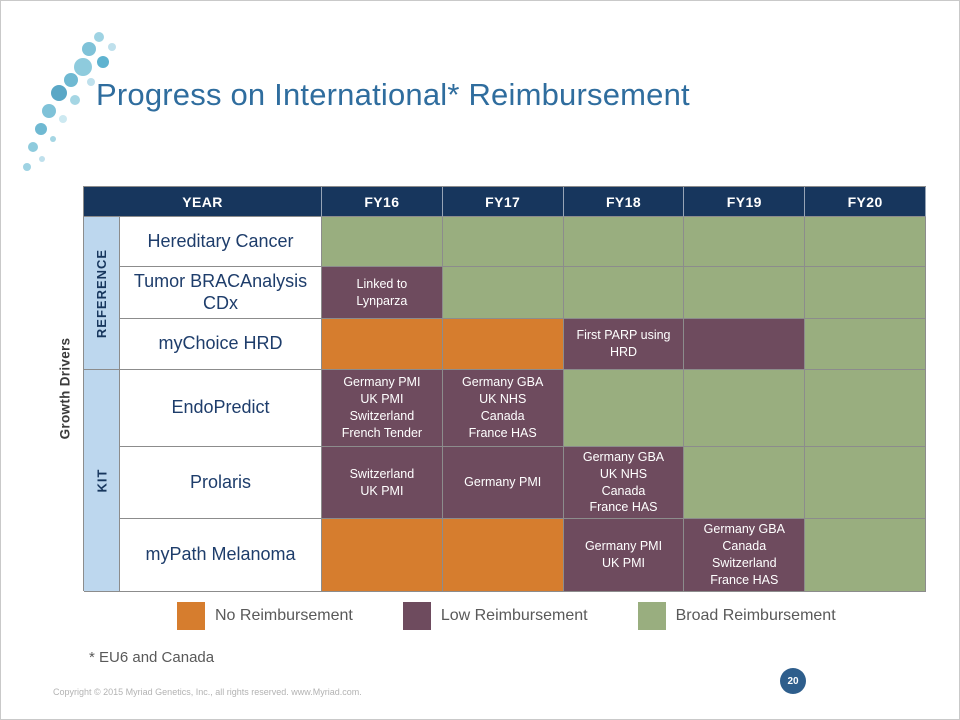 The width and height of the screenshot is (960, 720). What do you see at coordinates (624, 344) in the screenshot?
I see `cell-r2-fy18: First PARP using HRD` at bounding box center [624, 344].